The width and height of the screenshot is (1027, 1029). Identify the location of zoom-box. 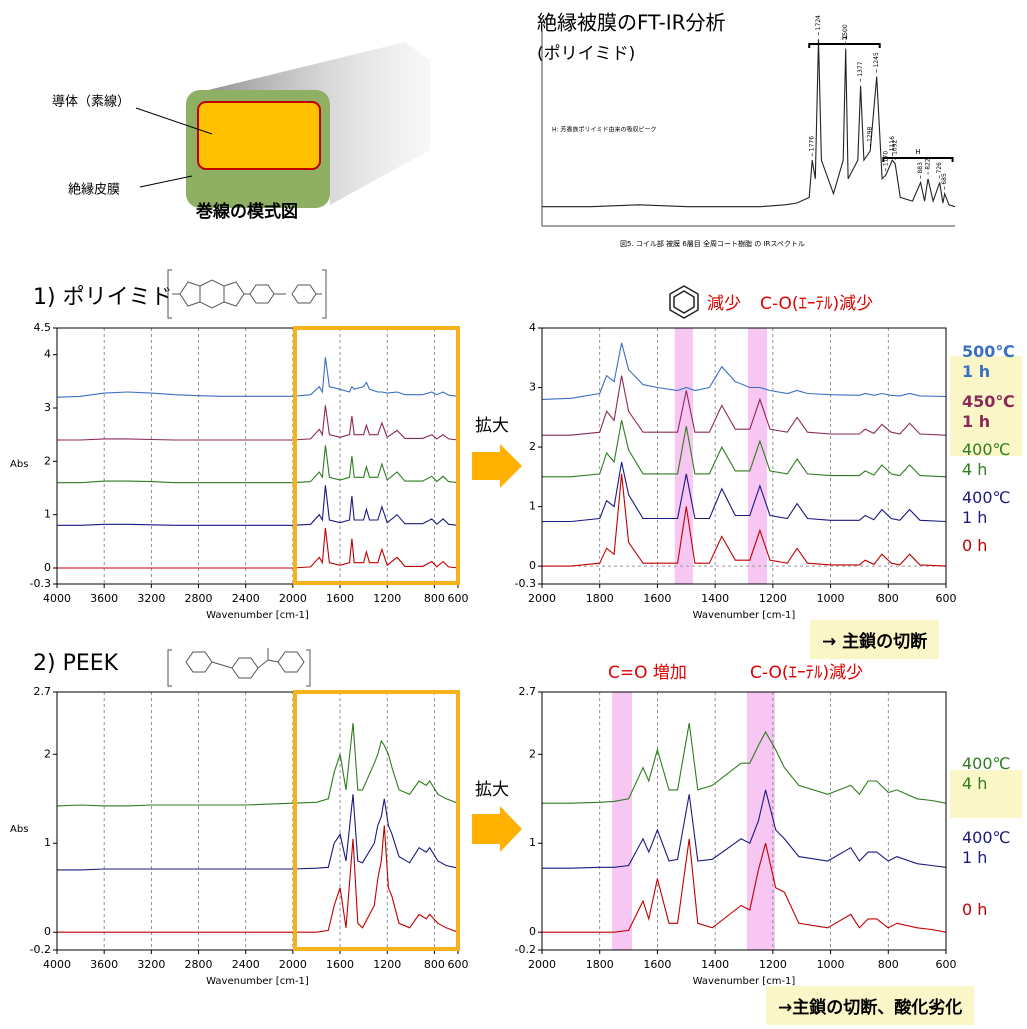
(376, 455).